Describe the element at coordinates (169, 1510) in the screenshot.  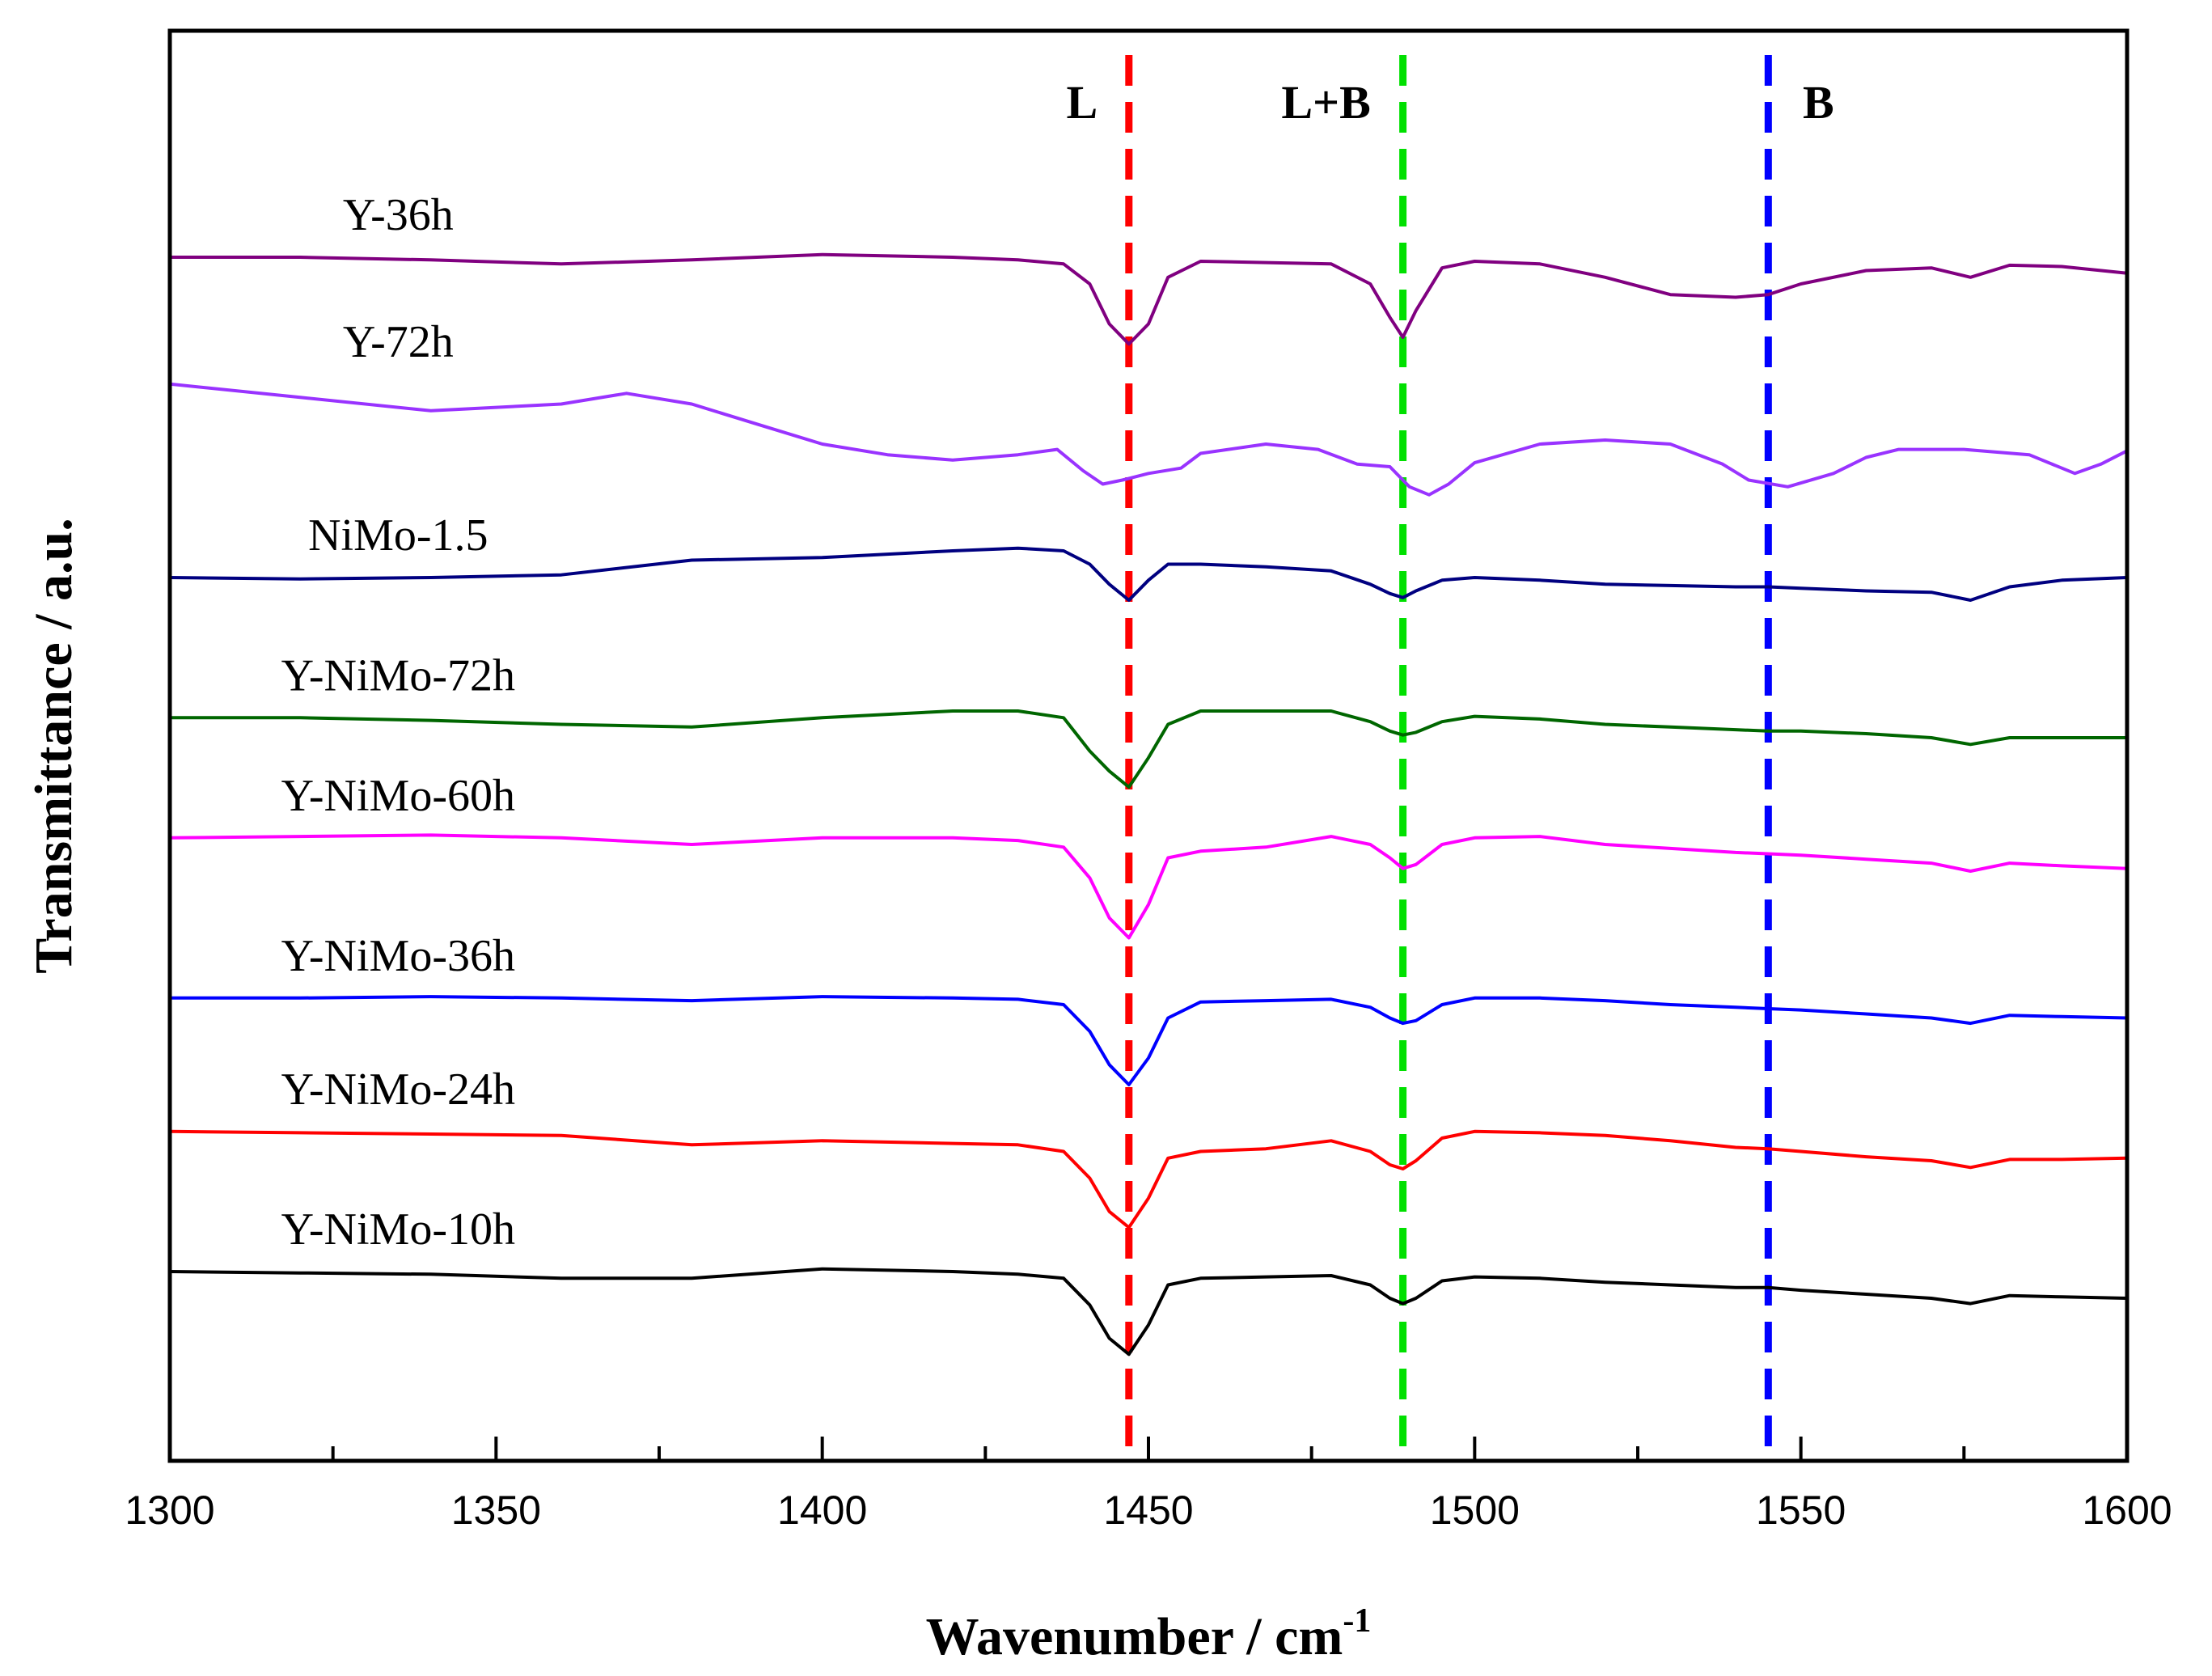
I see `x-tick-label-1300: 1300` at that location.